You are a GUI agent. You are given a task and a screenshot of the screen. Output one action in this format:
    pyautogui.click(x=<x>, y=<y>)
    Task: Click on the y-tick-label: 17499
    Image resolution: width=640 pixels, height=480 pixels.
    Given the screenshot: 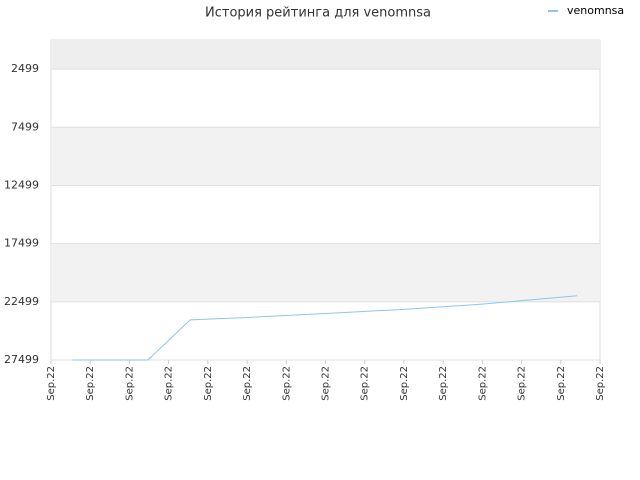 What is the action you would take?
    pyautogui.click(x=21, y=243)
    